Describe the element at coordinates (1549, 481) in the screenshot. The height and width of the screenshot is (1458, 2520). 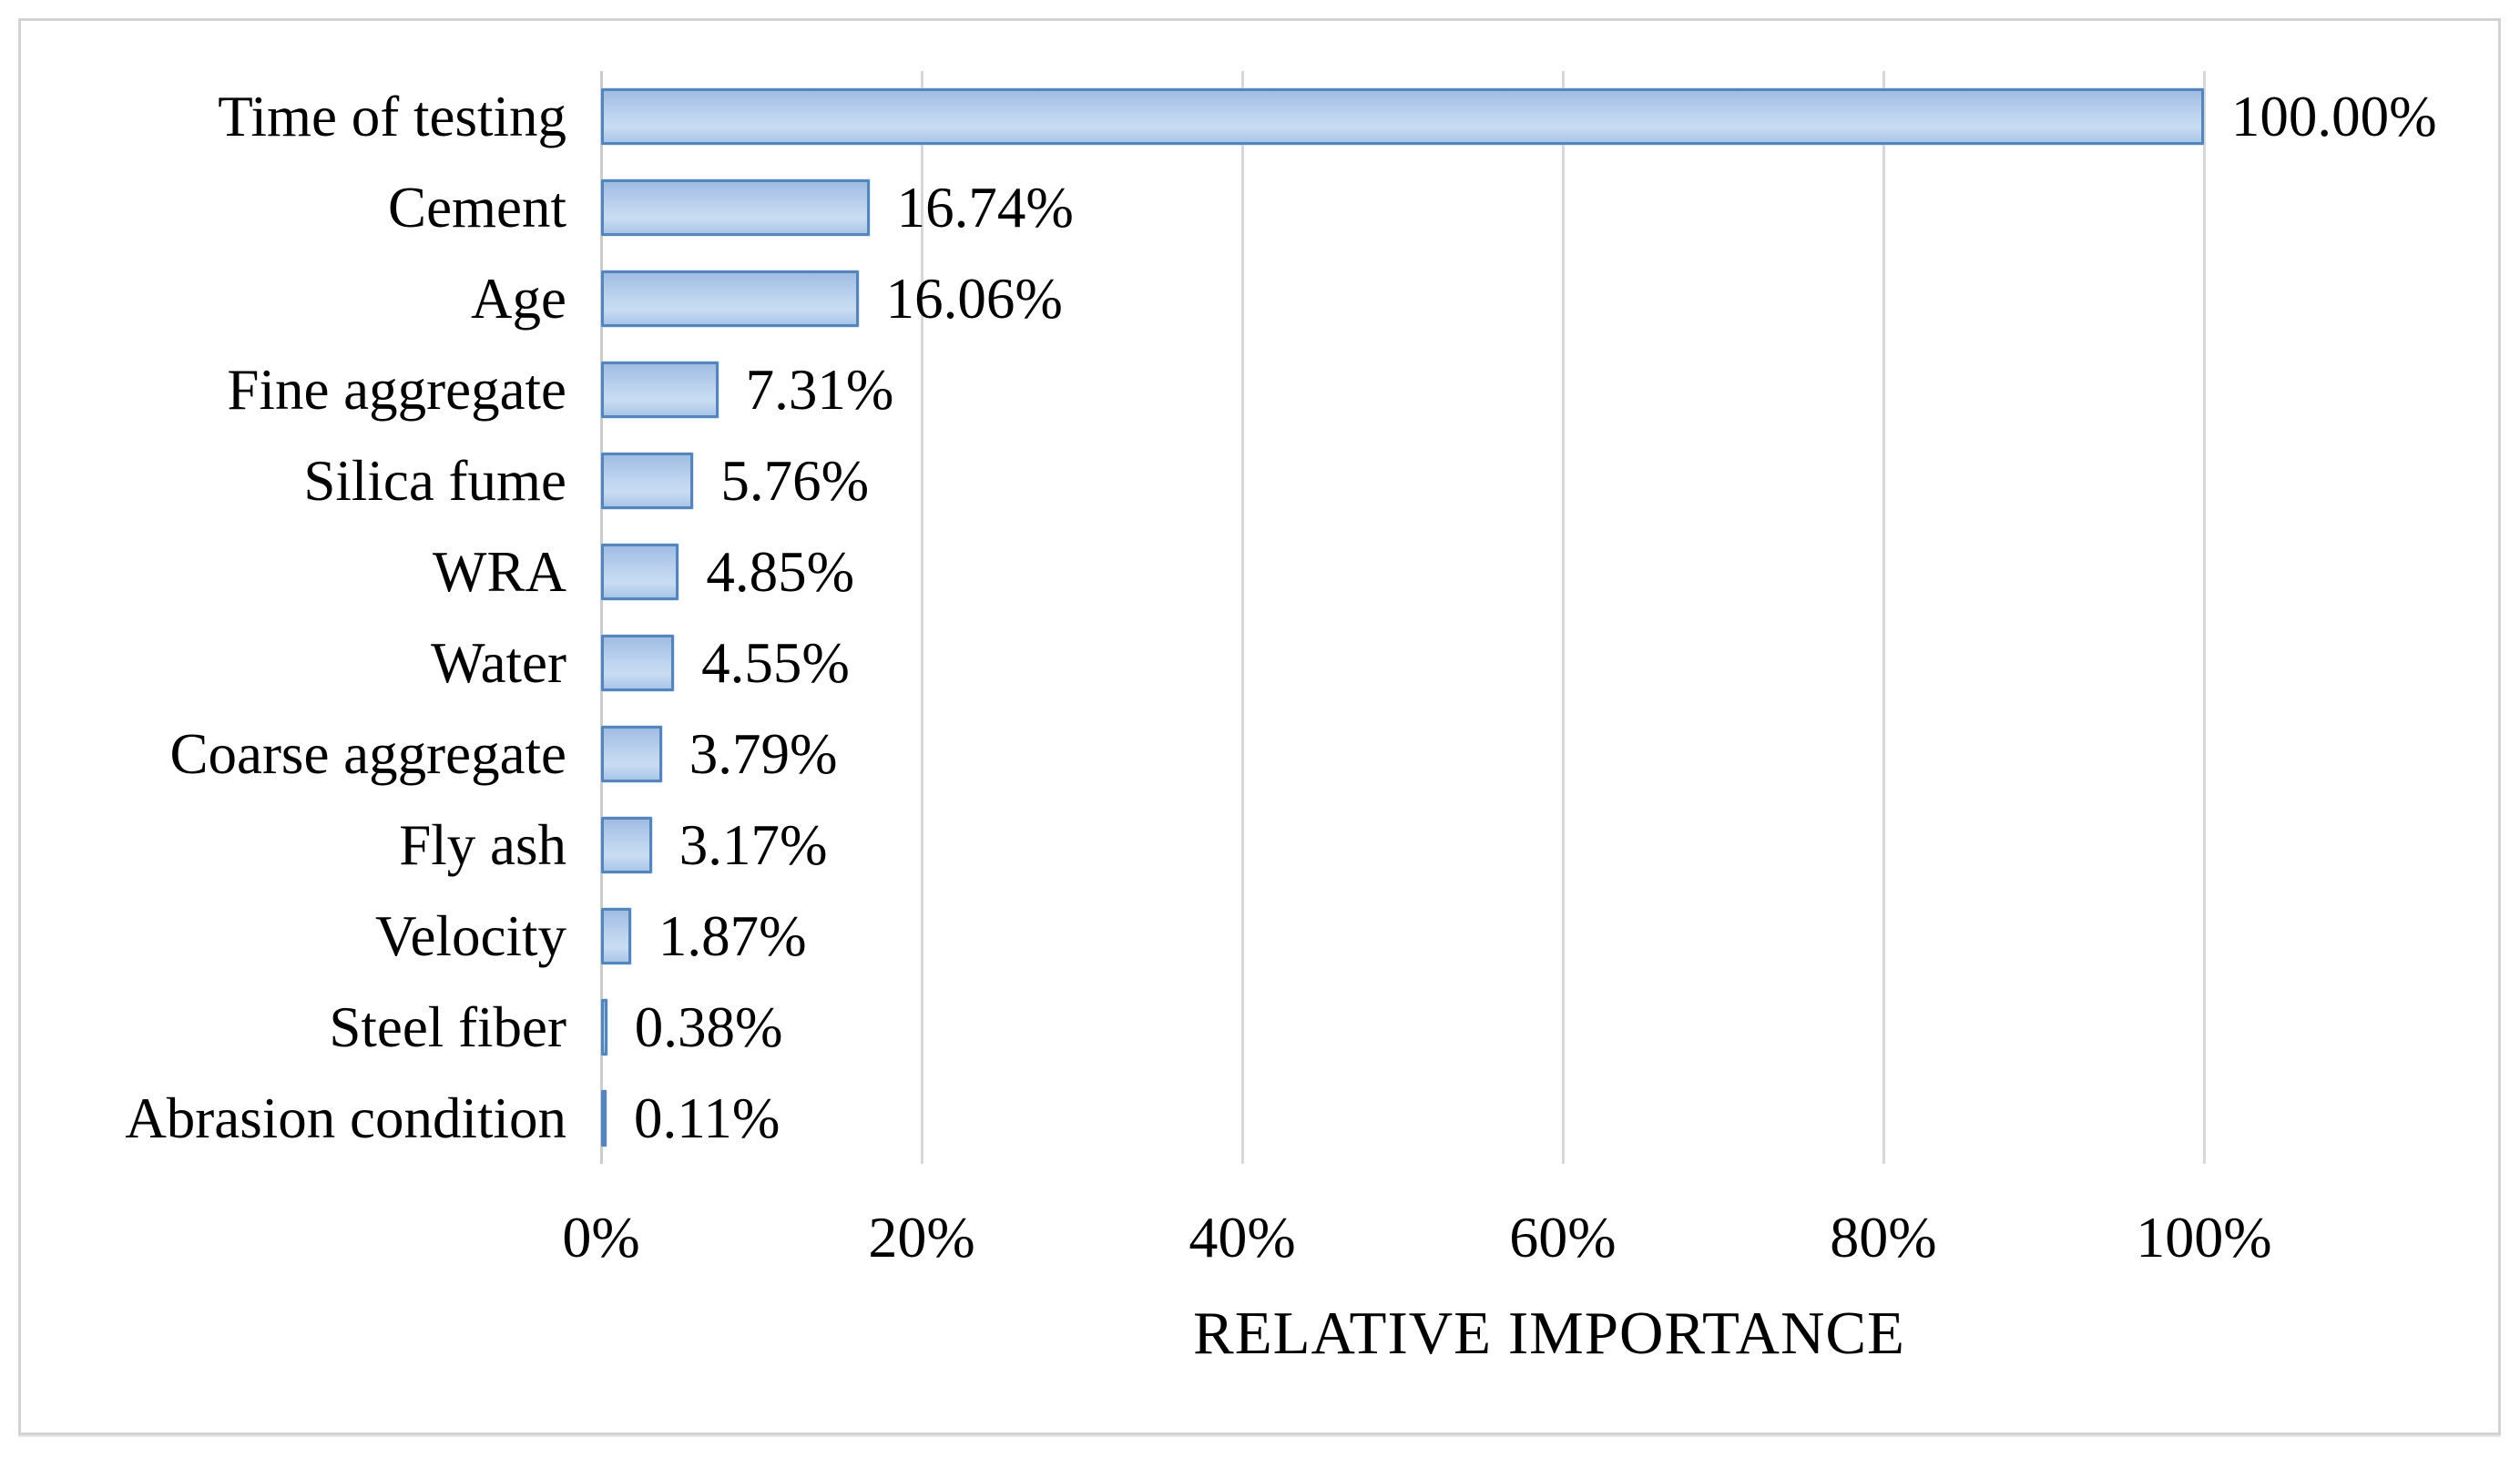
I see `bar-row: 5.76%` at that location.